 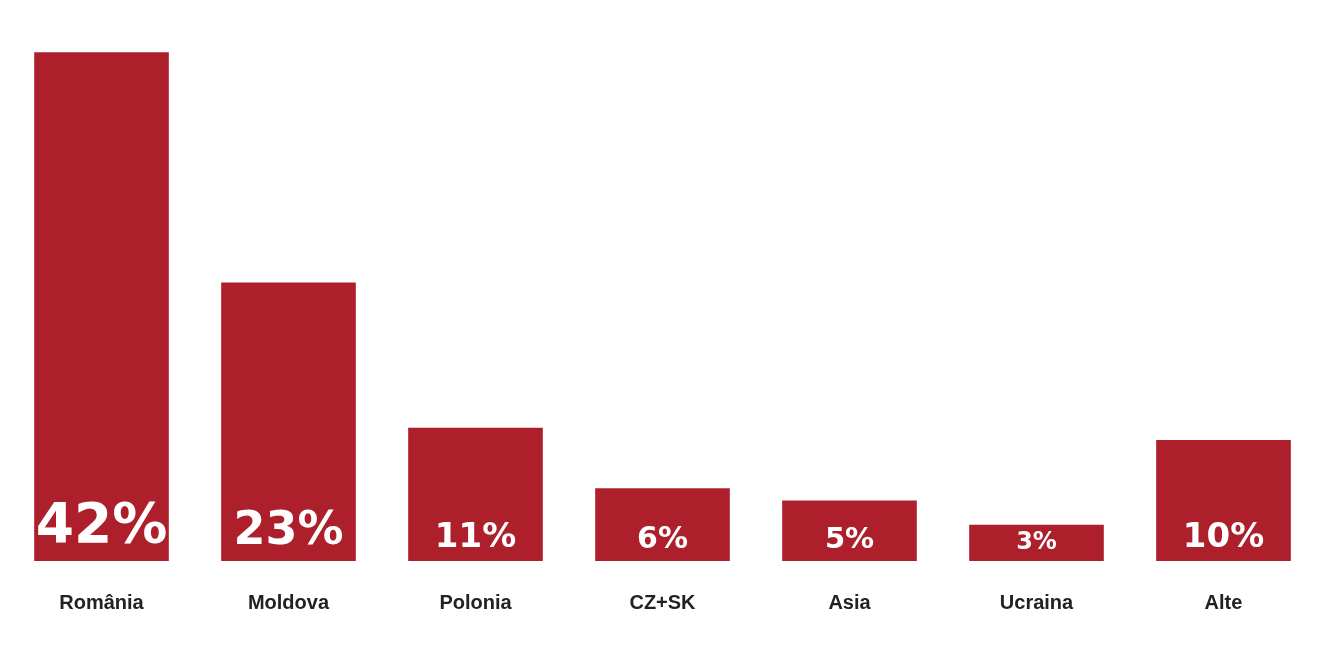 I want to click on x-tick-label: CZ+SK, so click(x=663, y=601).